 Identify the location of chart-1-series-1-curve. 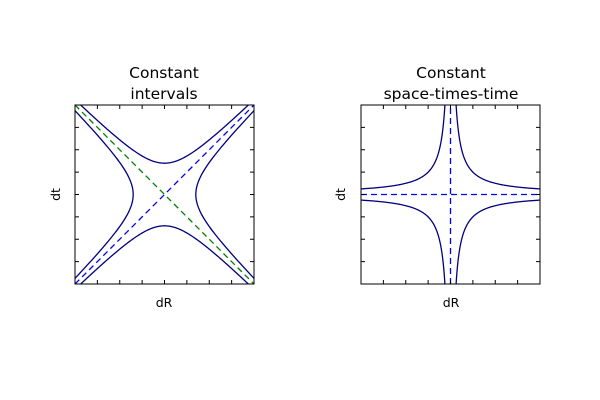
(164, 134).